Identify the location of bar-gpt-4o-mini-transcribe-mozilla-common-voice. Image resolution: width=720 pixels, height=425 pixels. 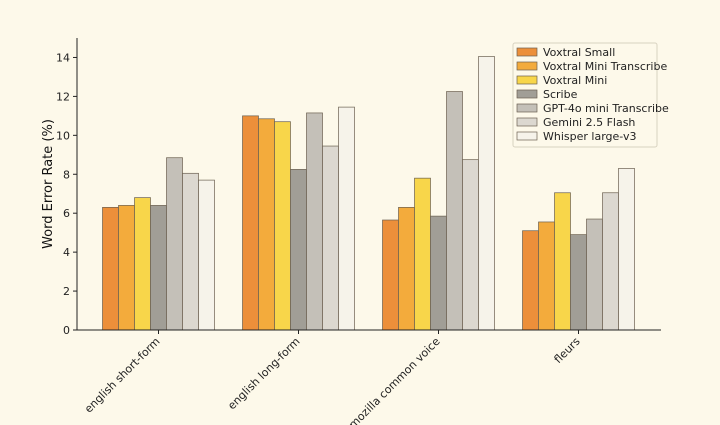
(454, 211).